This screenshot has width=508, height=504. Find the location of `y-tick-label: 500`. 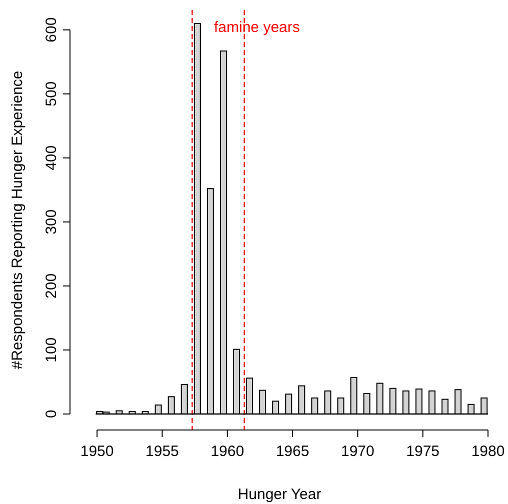

y-tick-label: 500 is located at coordinates (51, 93).